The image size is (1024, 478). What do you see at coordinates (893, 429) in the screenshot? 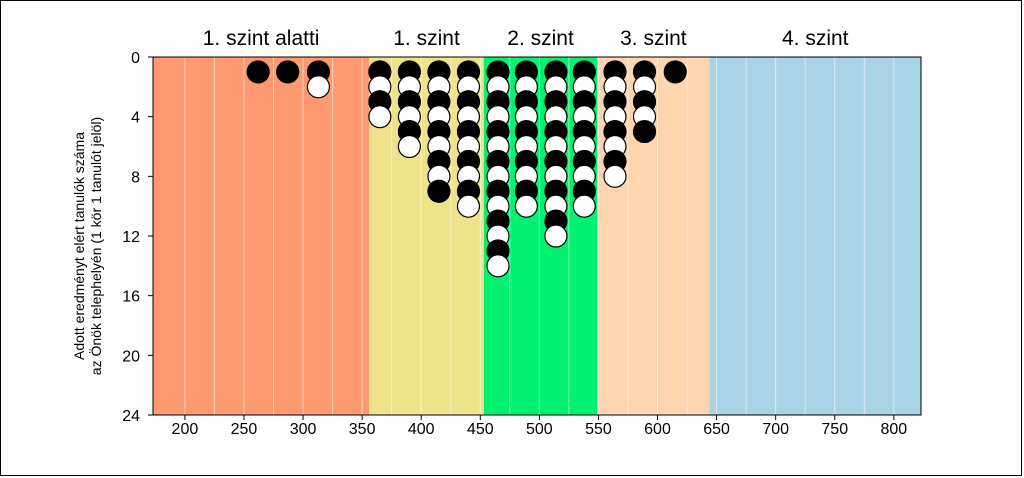
I see `x-tick-label: 800` at bounding box center [893, 429].